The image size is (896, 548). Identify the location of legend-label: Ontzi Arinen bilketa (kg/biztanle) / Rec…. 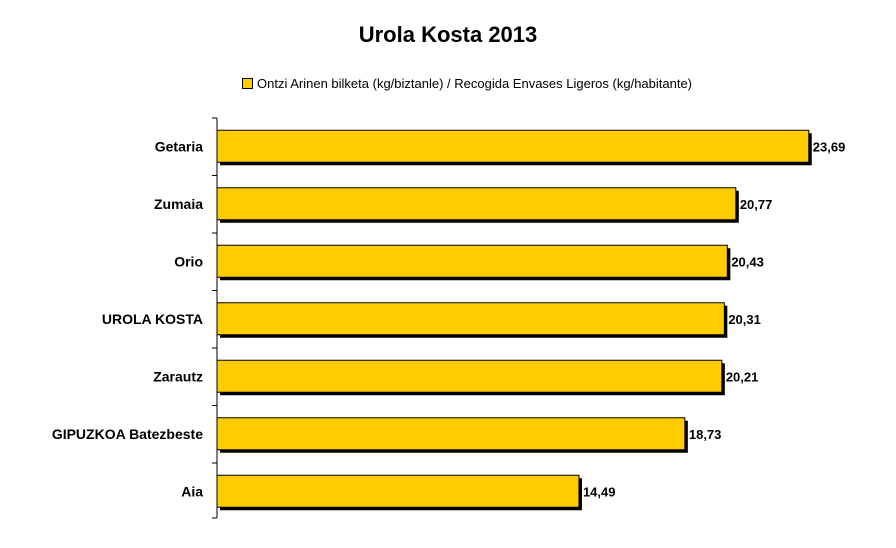
(475, 83).